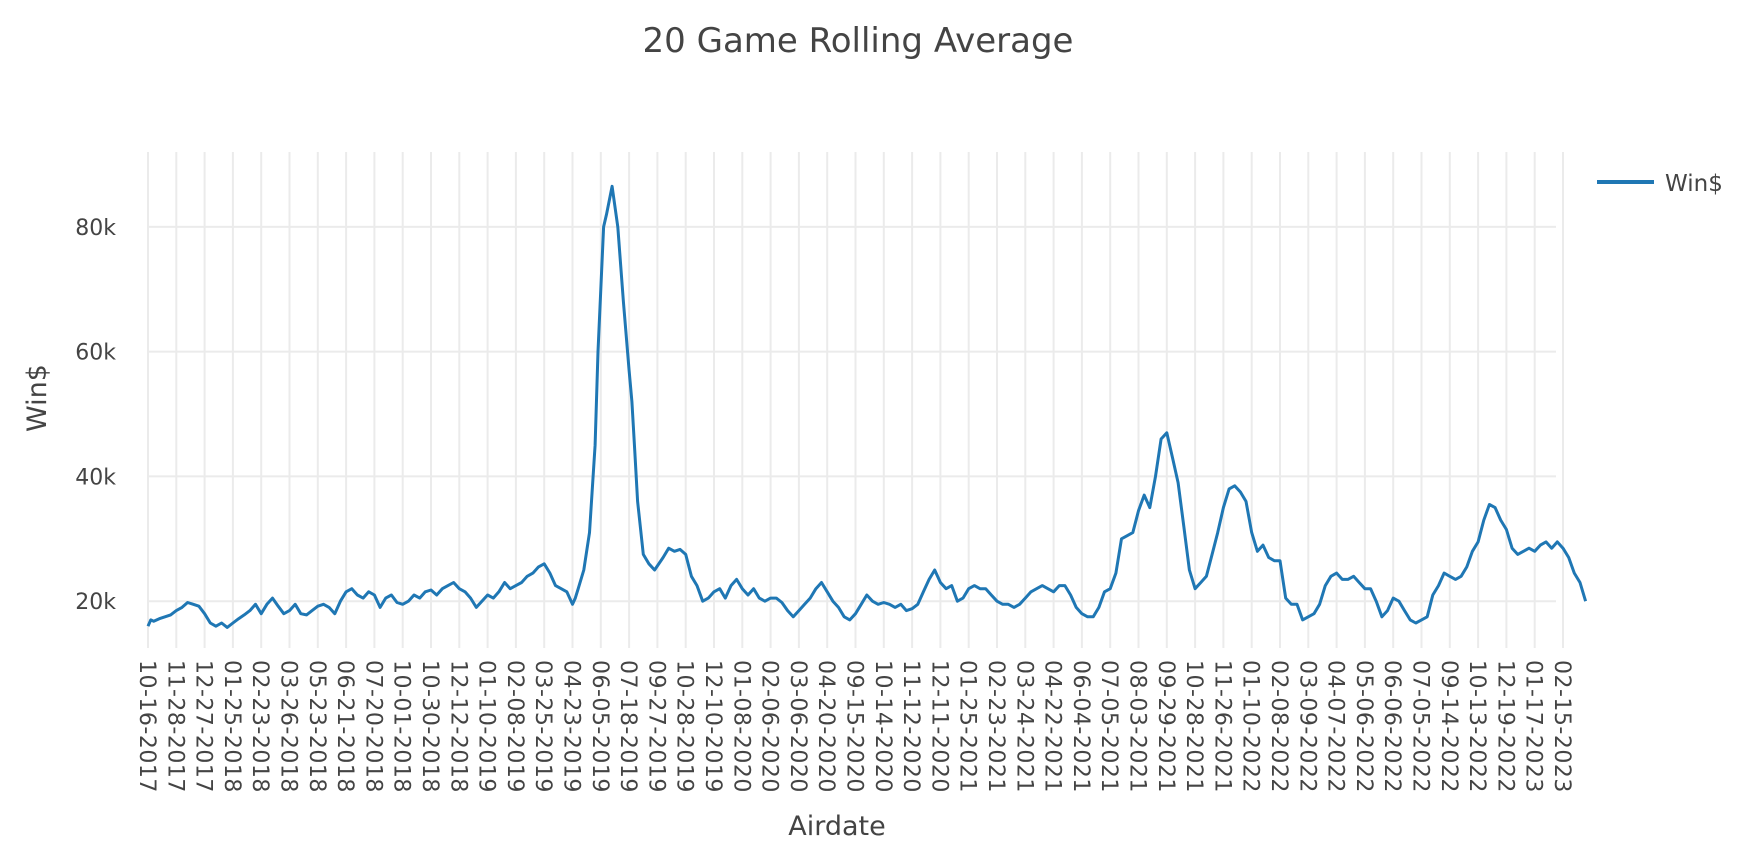  I want to click on x-tick-label: 07-05-2022, so click(1420, 726).